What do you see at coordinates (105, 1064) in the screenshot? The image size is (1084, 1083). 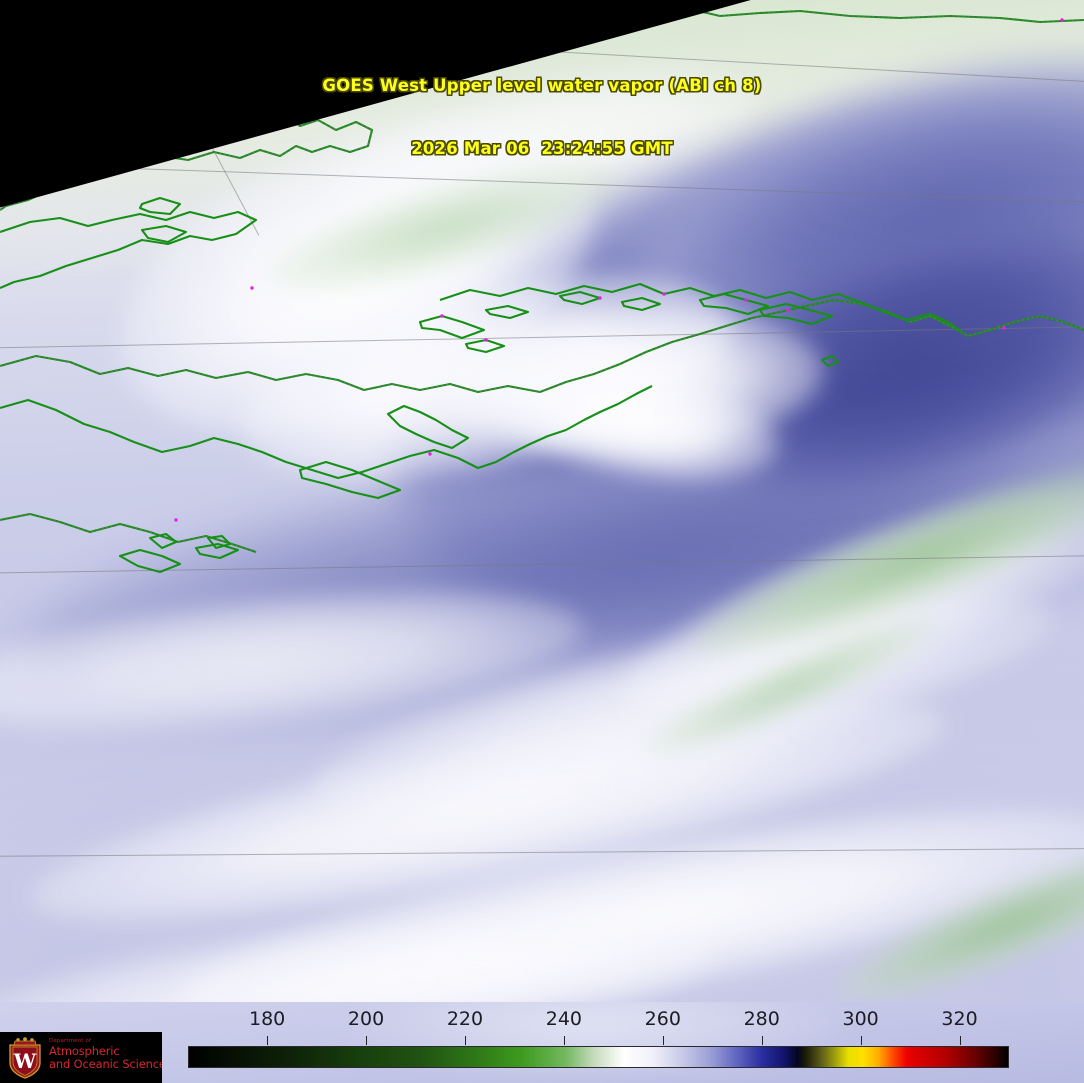 I see `logo-line-oceanic: and Oceanic Sciences` at bounding box center [105, 1064].